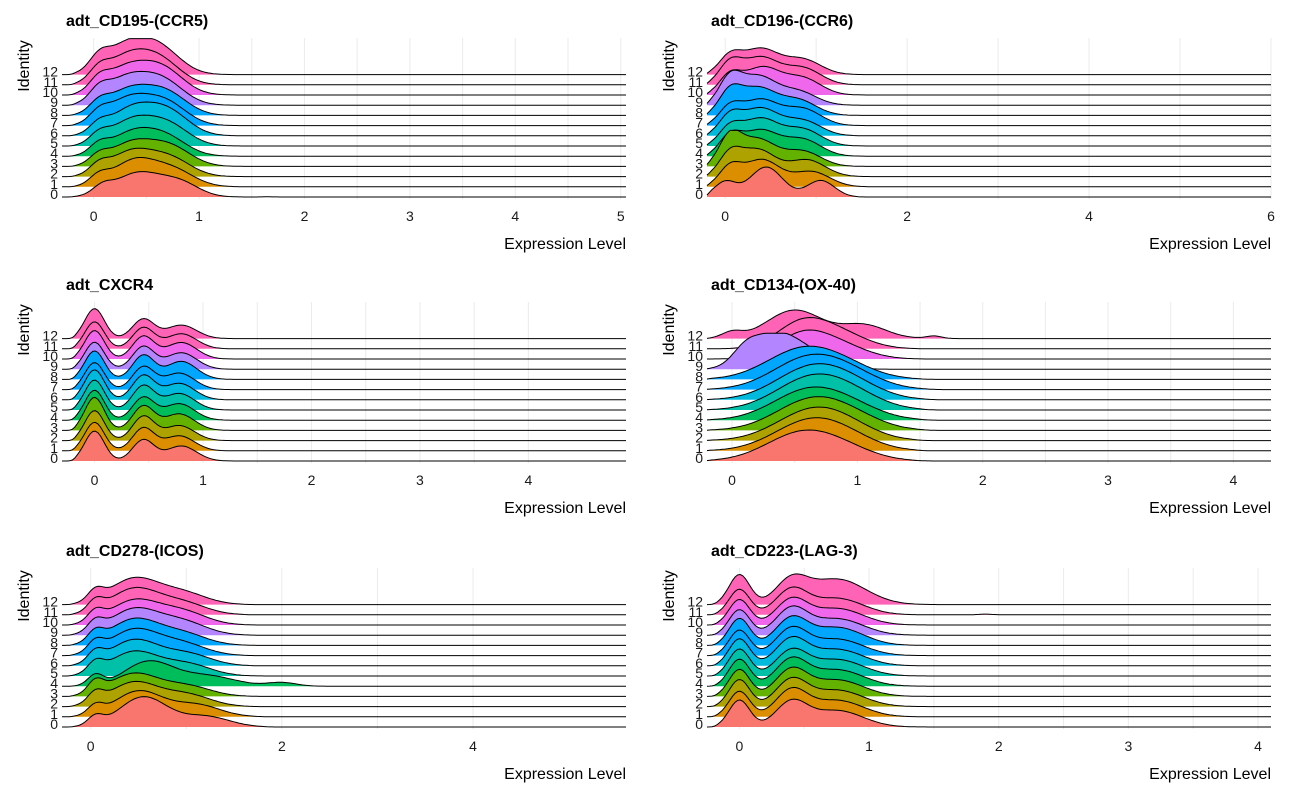 The image size is (1289, 801). I want to click on x-tick-label: 5, so click(621, 216).